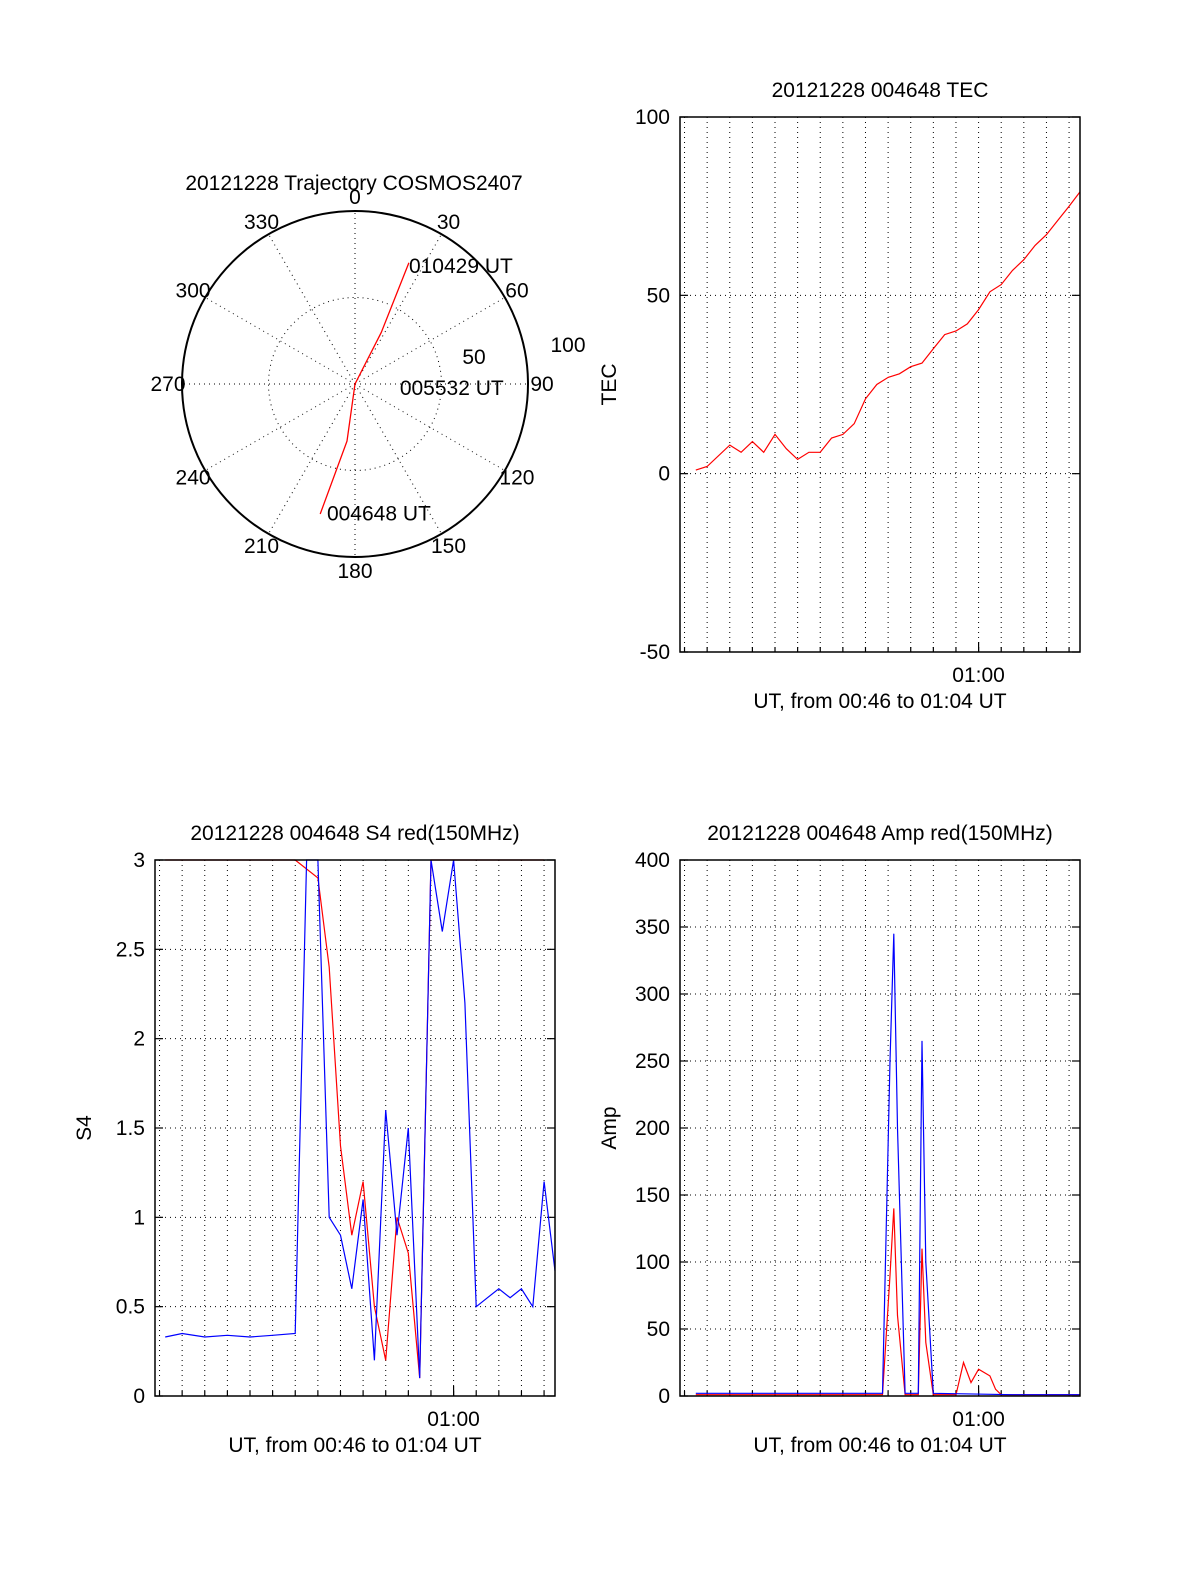  I want to click on chart-title: 20121228 004648 S4 red(150MHz), so click(354, 833).